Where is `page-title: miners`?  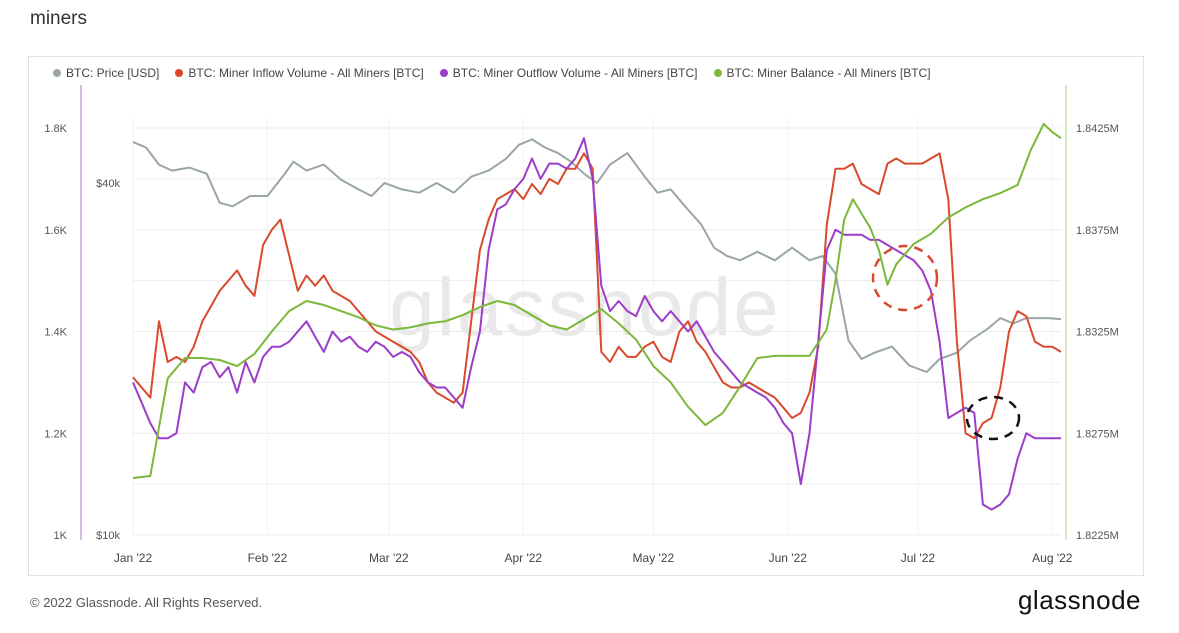 page-title: miners is located at coordinates (59, 18).